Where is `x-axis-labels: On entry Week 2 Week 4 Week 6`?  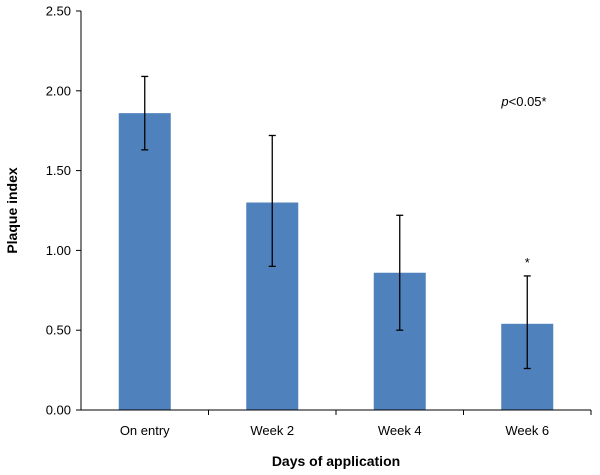 x-axis-labels: On entry Week 2 Week 4 Week 6 is located at coordinates (334, 430).